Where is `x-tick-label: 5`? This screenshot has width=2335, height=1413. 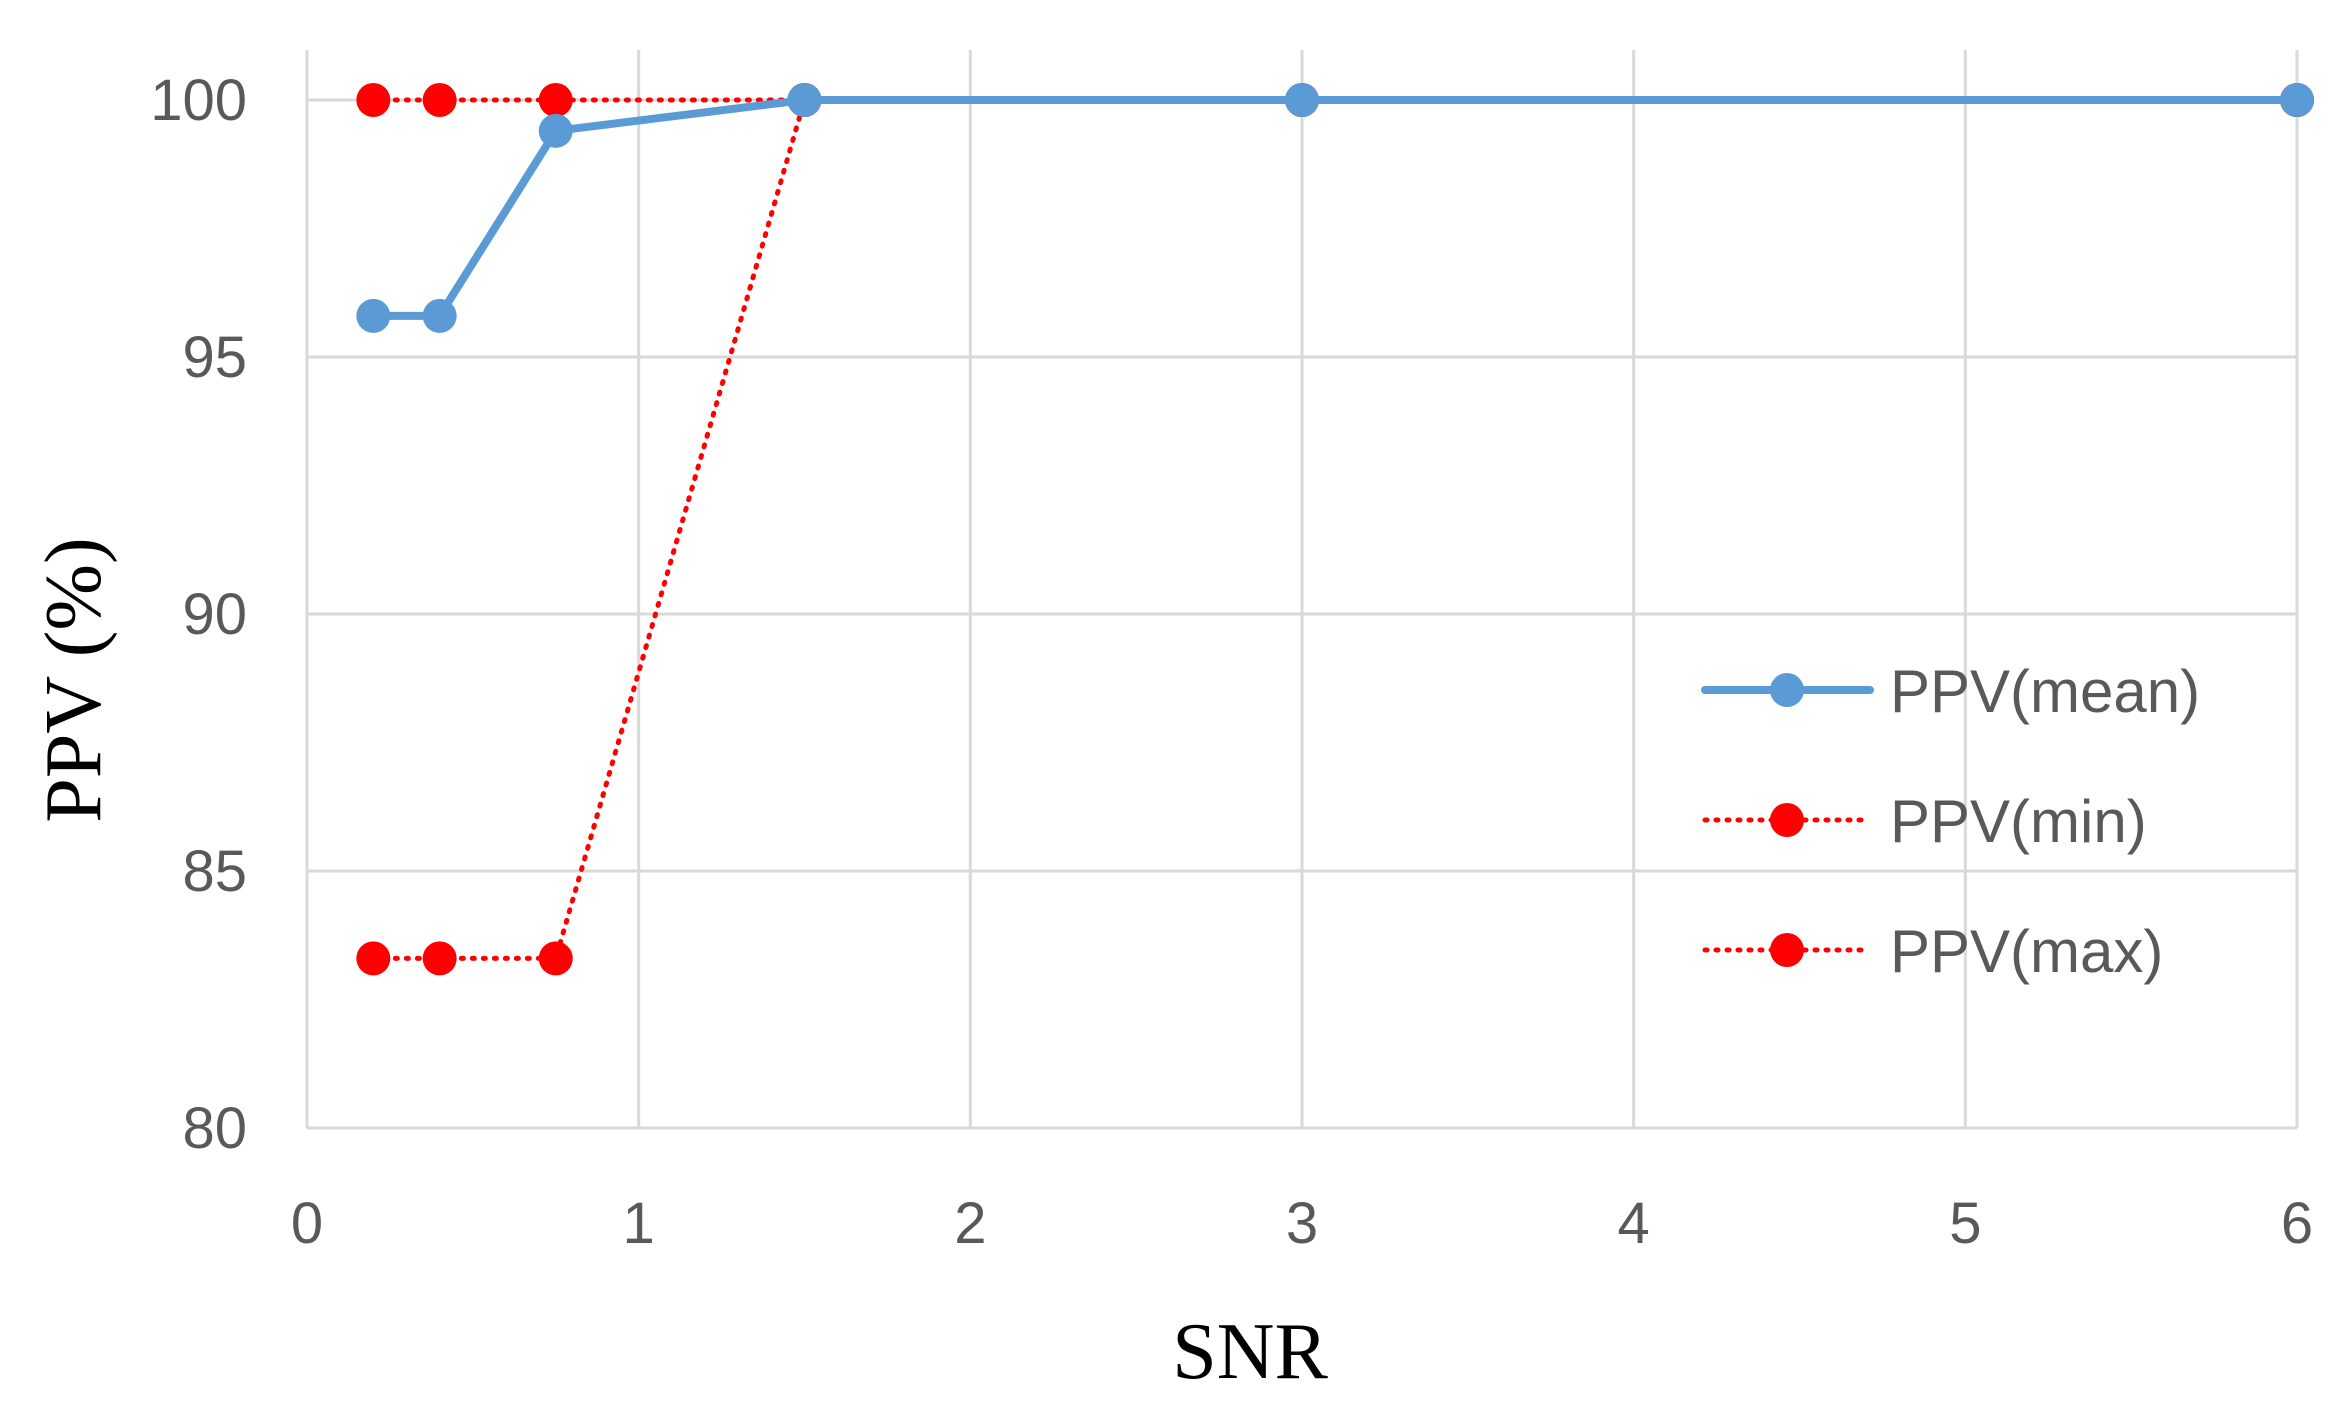
x-tick-label: 5 is located at coordinates (1965, 1223).